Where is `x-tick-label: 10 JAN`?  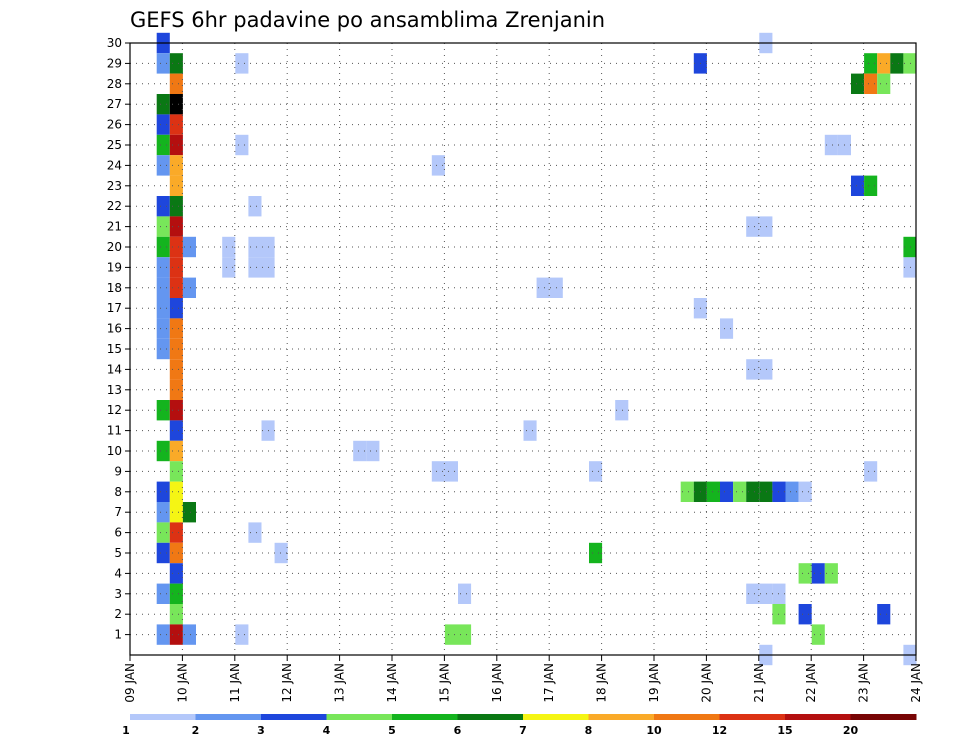 x-tick-label: 10 JAN is located at coordinates (182, 683).